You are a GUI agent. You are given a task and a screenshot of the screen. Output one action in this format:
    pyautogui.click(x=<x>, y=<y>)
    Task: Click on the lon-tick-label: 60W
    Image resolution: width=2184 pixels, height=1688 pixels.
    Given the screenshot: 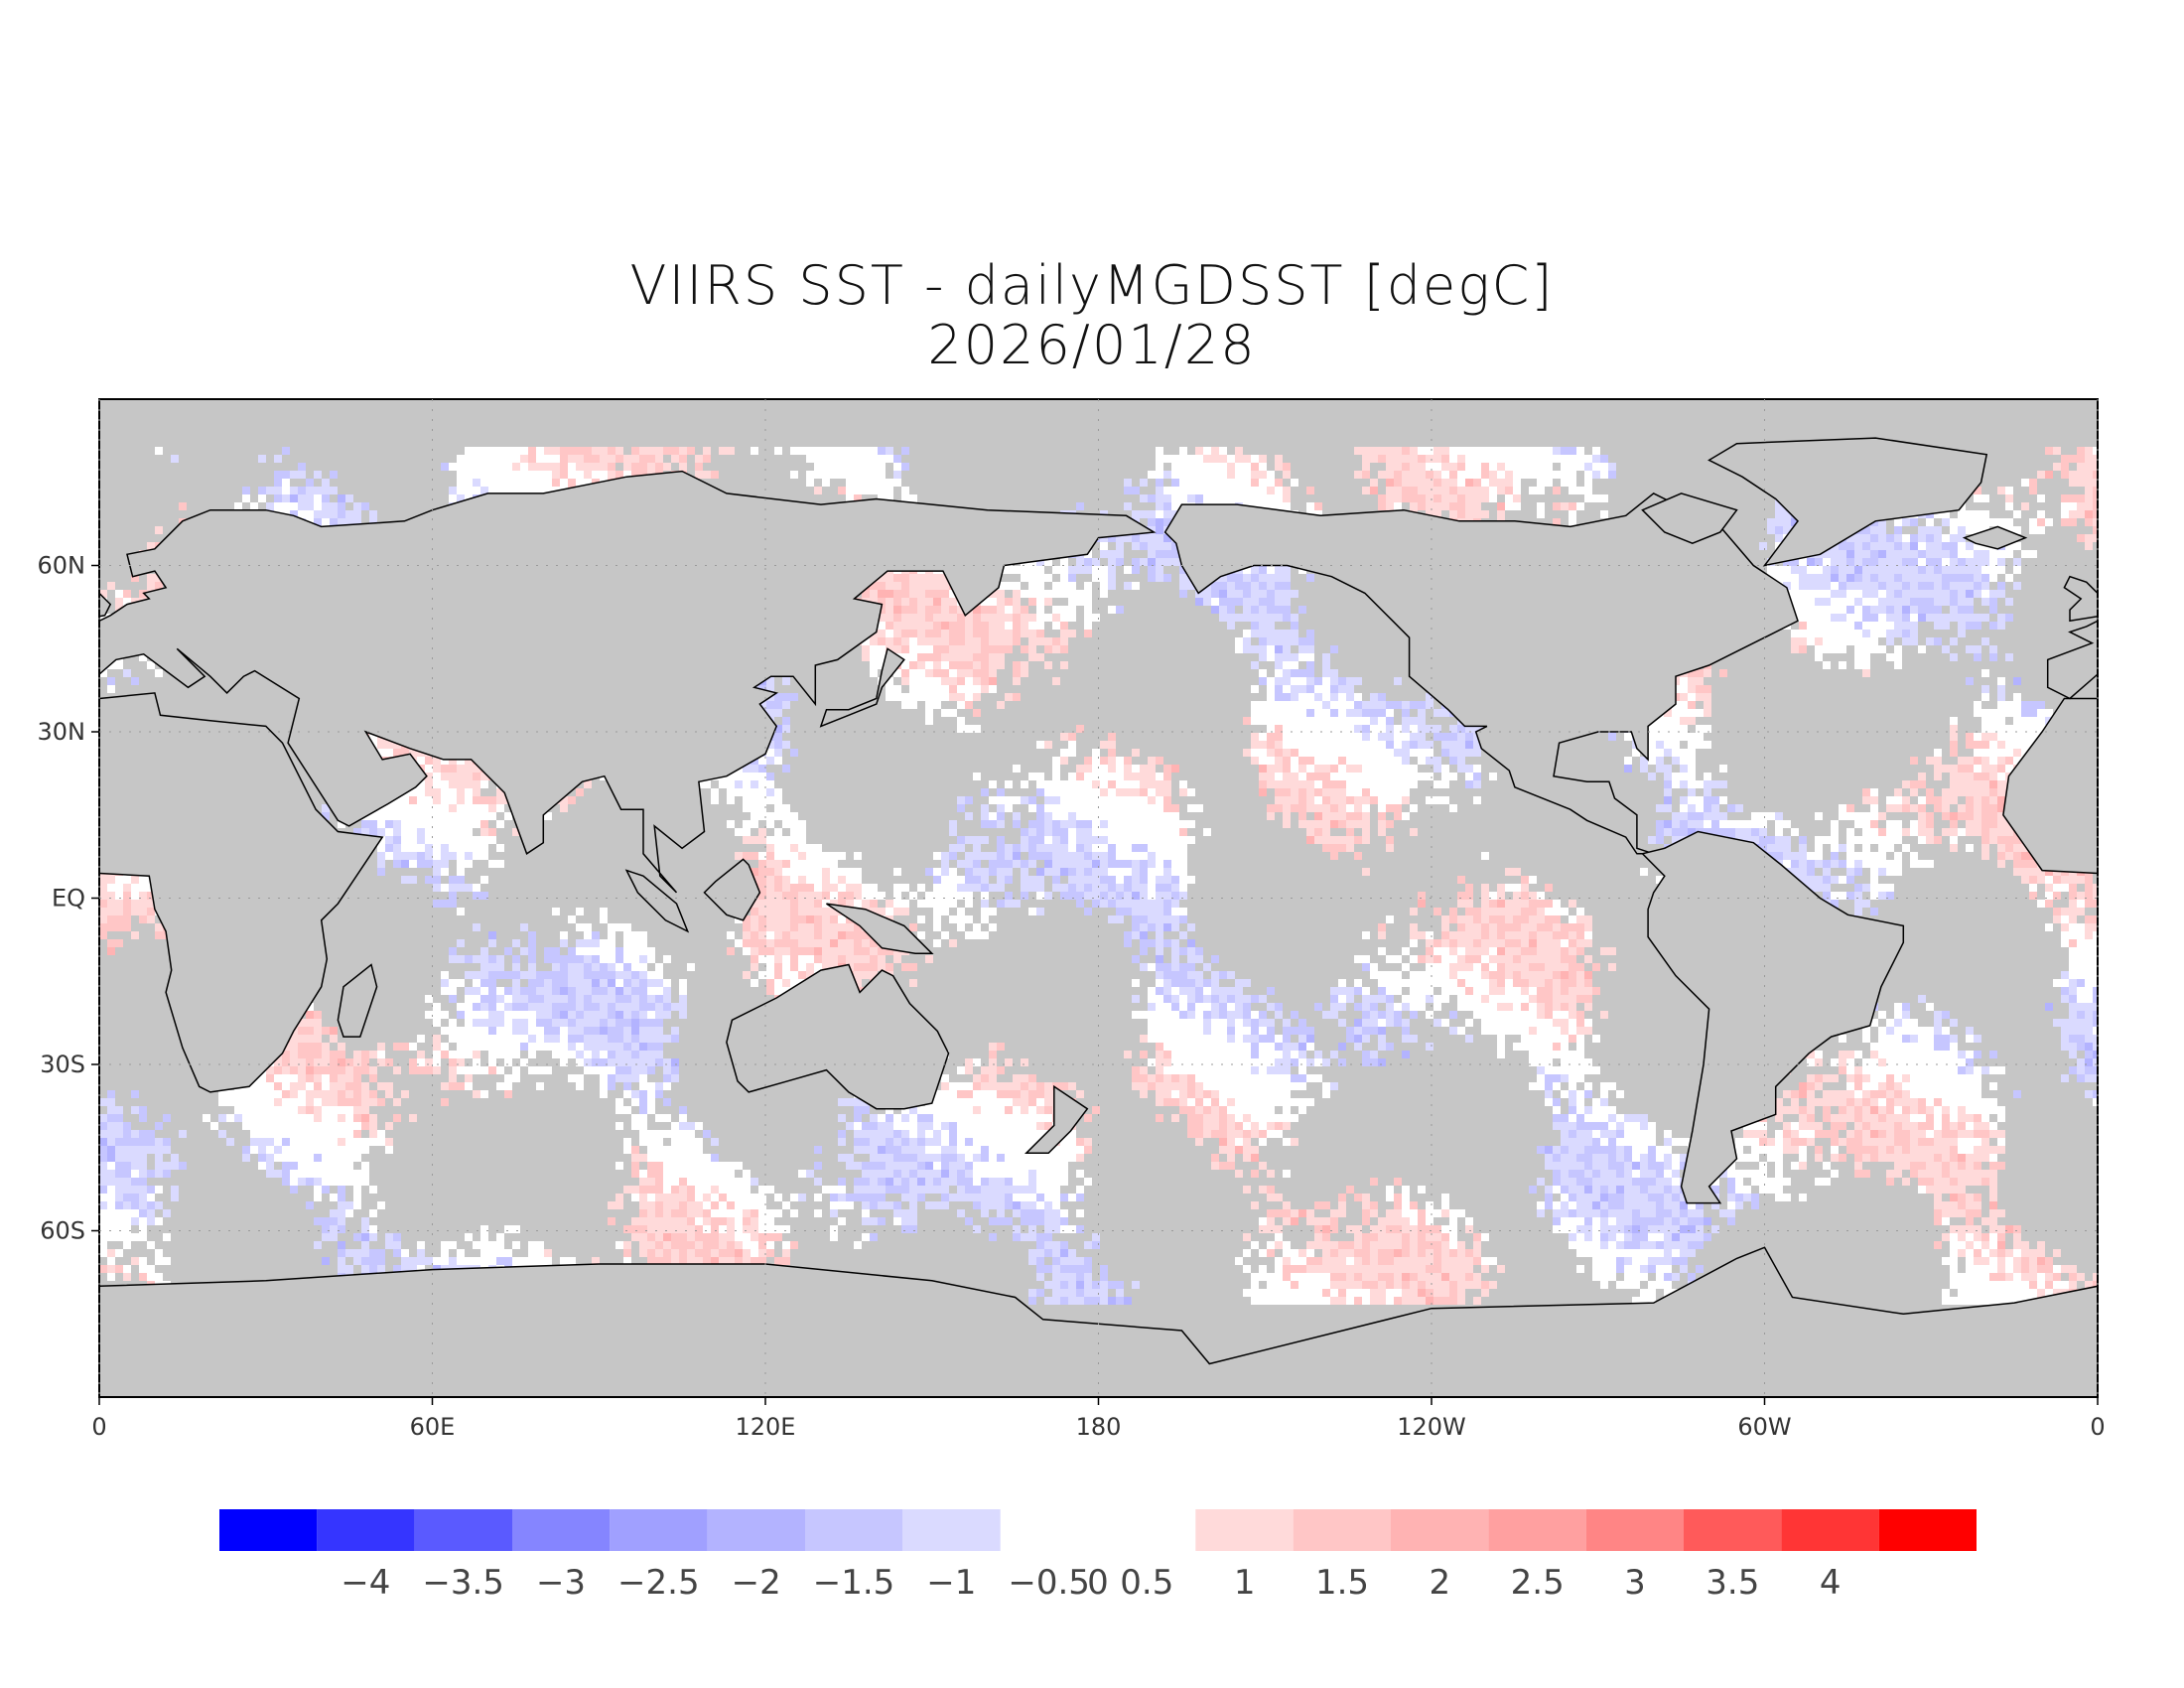 What is the action you would take?
    pyautogui.click(x=1764, y=1427)
    